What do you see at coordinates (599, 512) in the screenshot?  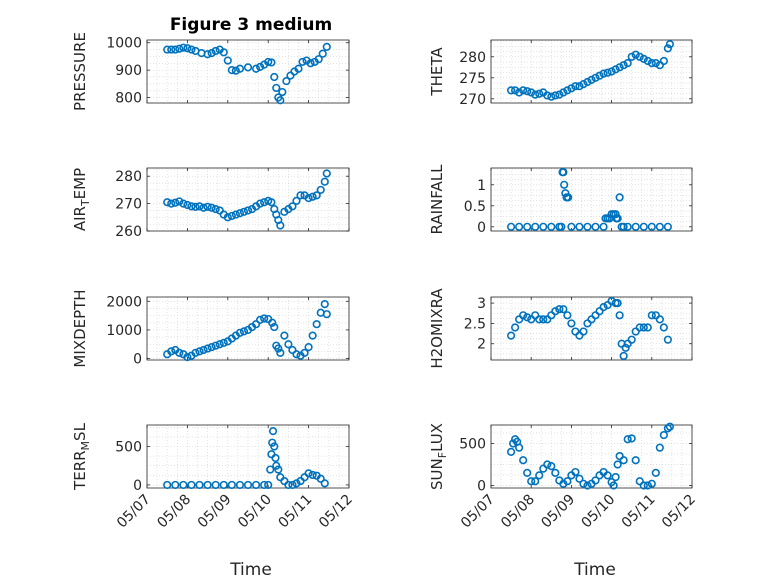 I see `x-tick-label: 05/10` at bounding box center [599, 512].